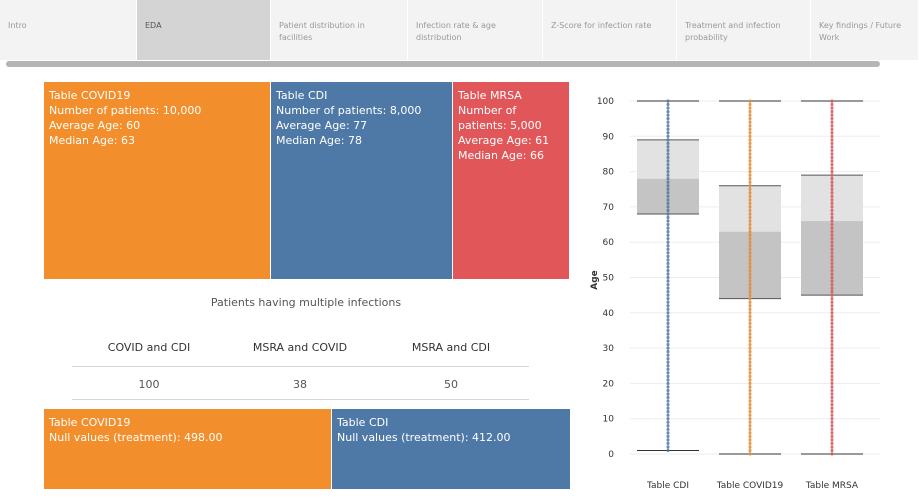 The height and width of the screenshot is (500, 919). I want to click on horizontal-scrollbar, so click(443, 64).